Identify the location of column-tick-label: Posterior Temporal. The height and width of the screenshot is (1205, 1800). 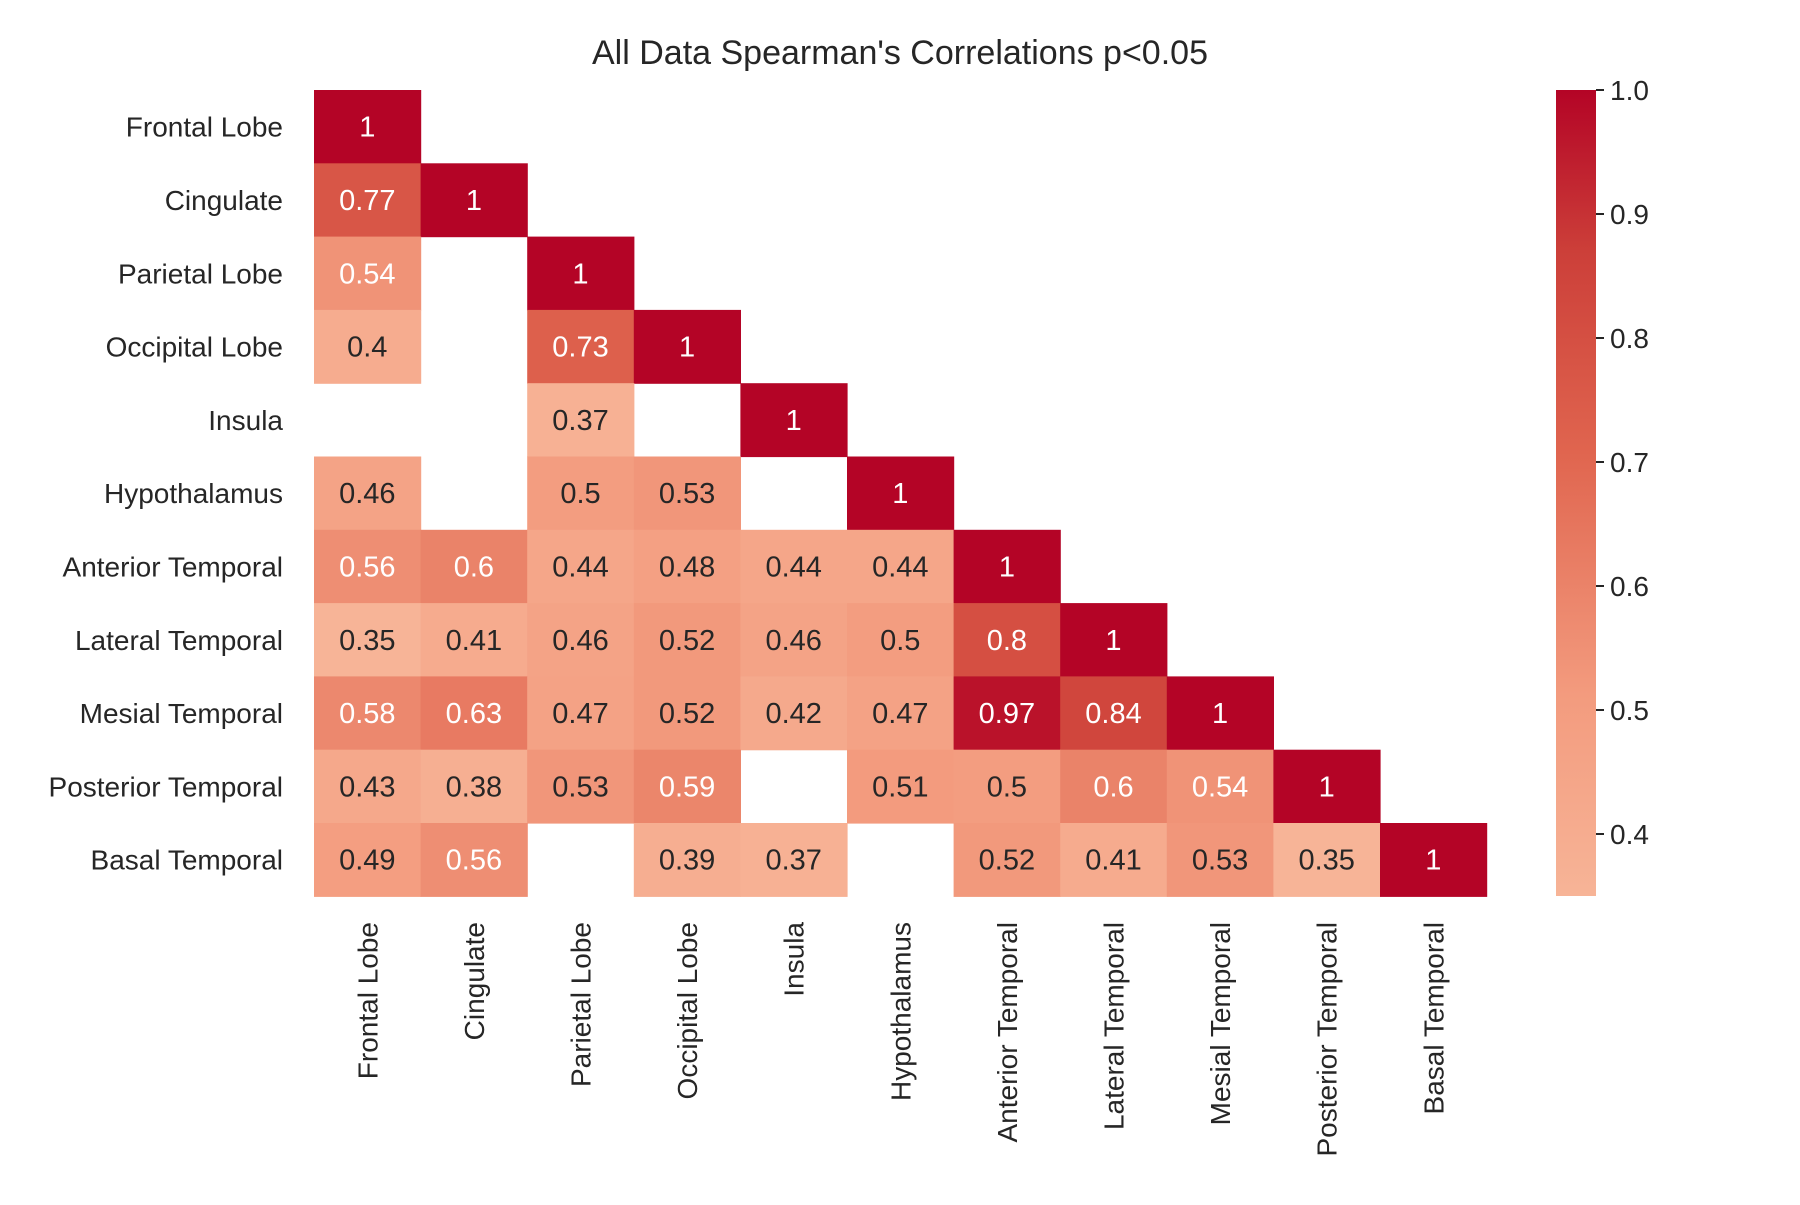
(1327, 1039).